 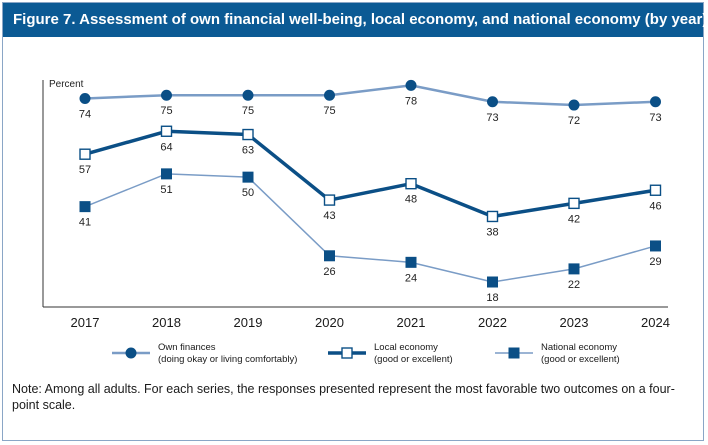 What do you see at coordinates (329, 95) in the screenshot?
I see `series-0-point-2020` at bounding box center [329, 95].